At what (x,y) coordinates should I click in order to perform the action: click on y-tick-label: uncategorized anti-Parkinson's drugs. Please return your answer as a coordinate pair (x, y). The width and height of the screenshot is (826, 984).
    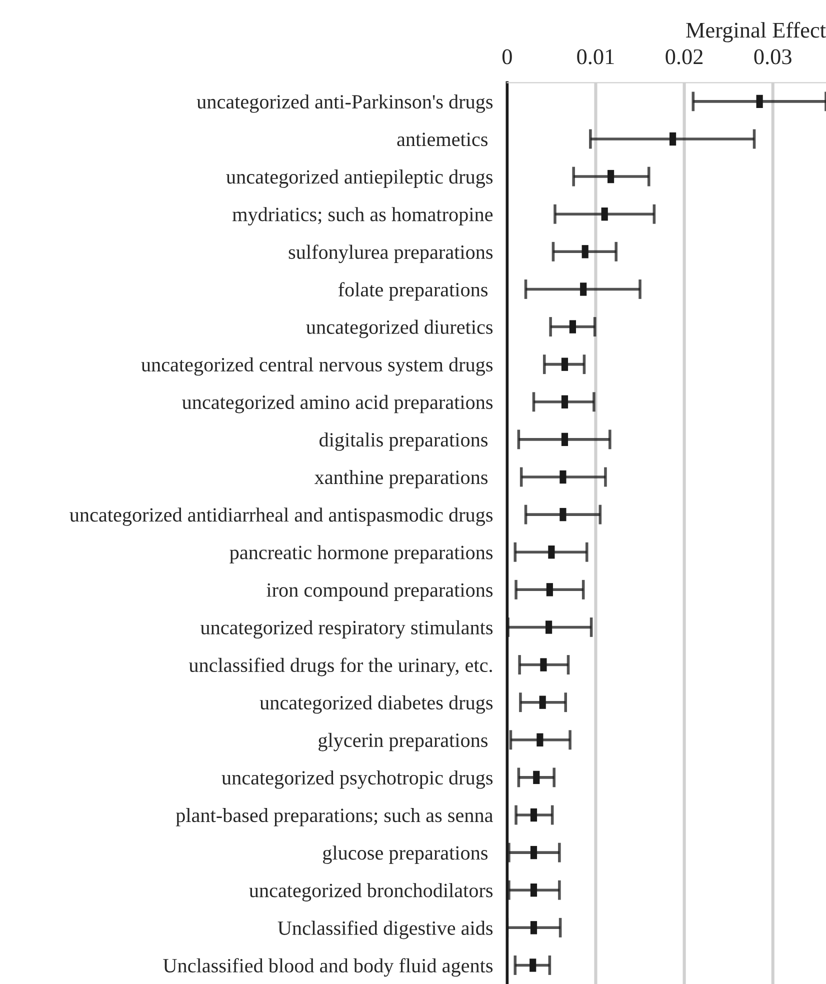
    Looking at the image, I should click on (344, 103).